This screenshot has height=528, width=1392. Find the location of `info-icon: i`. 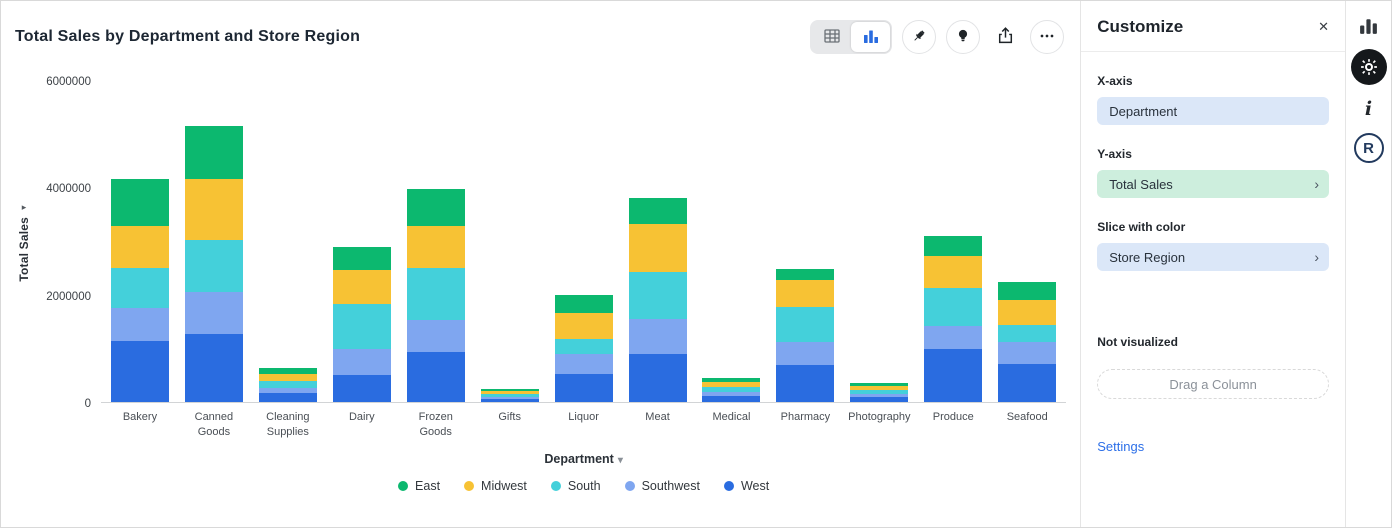

info-icon: i is located at coordinates (1368, 109).